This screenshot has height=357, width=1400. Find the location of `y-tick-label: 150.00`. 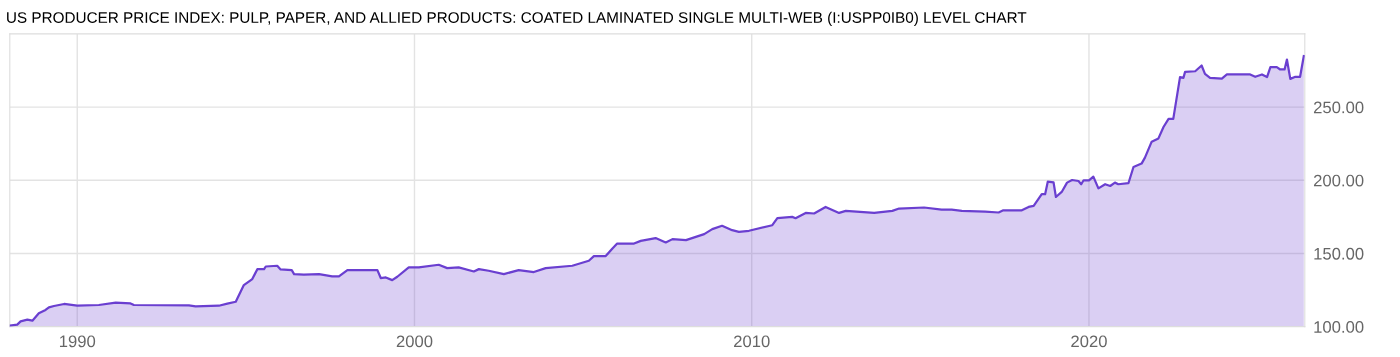

y-tick-label: 150.00 is located at coordinates (1339, 253).